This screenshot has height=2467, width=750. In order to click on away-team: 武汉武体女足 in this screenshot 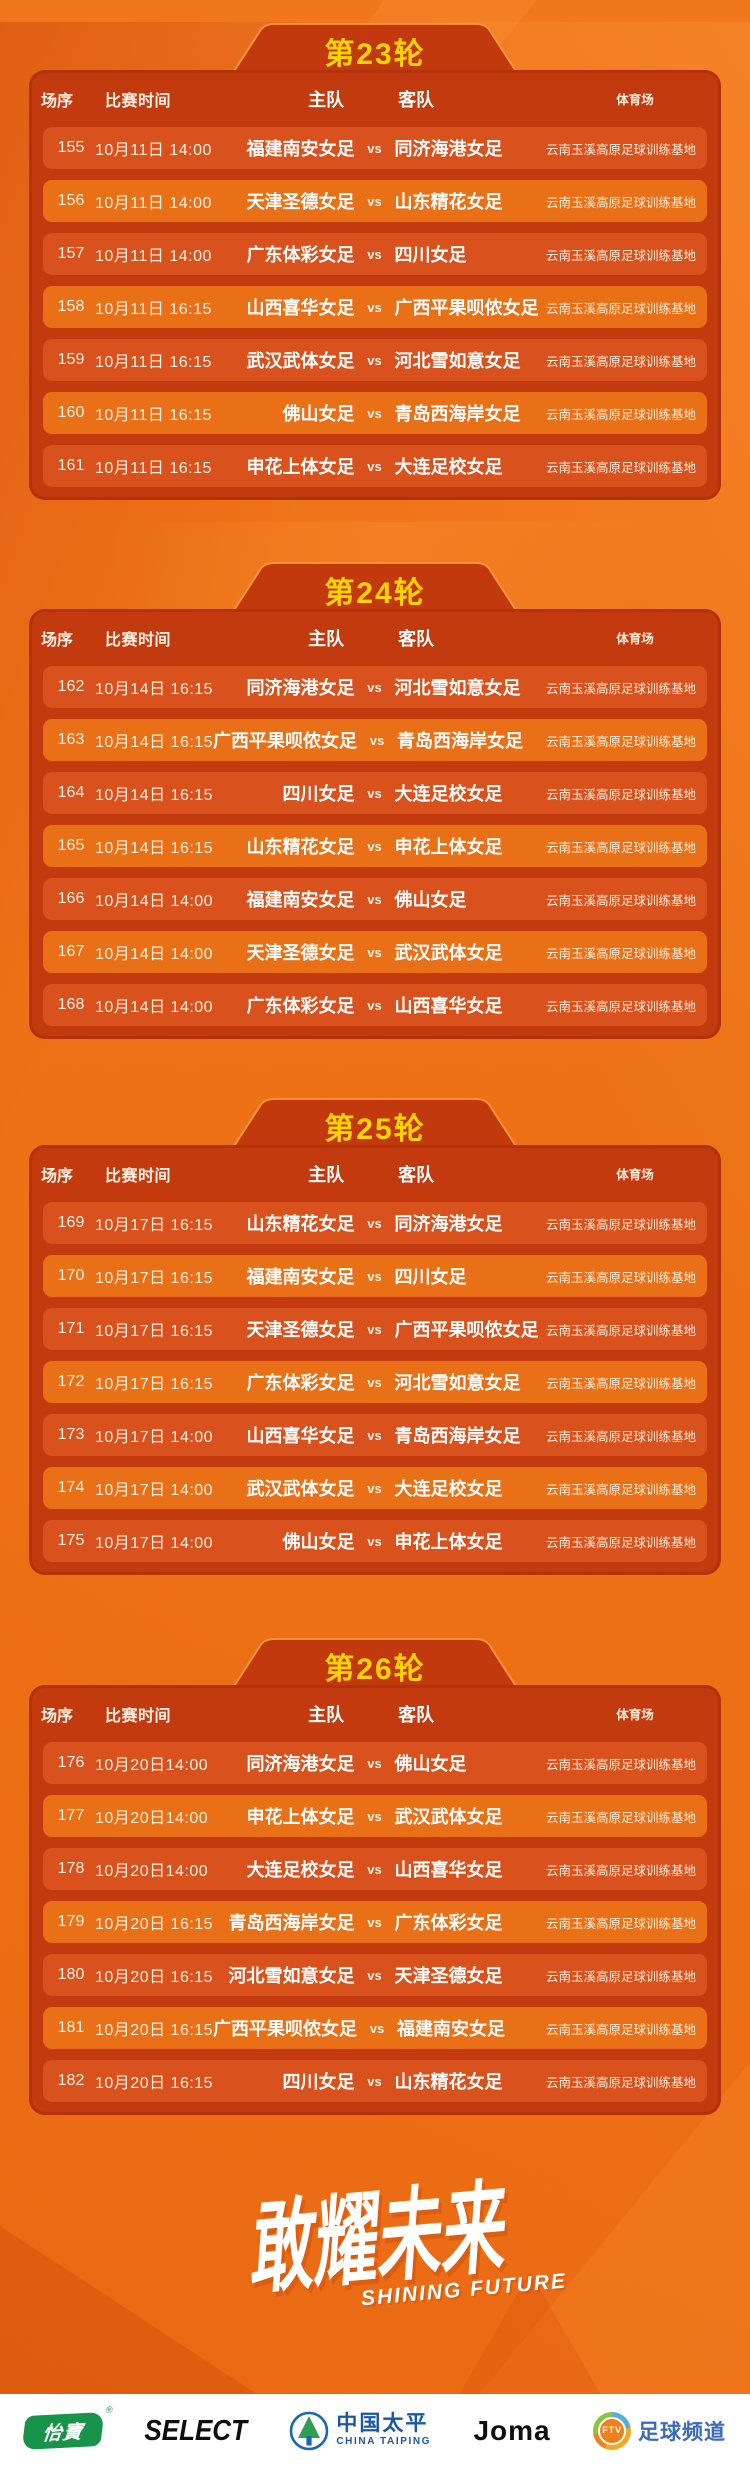, I will do `click(448, 1817)`.